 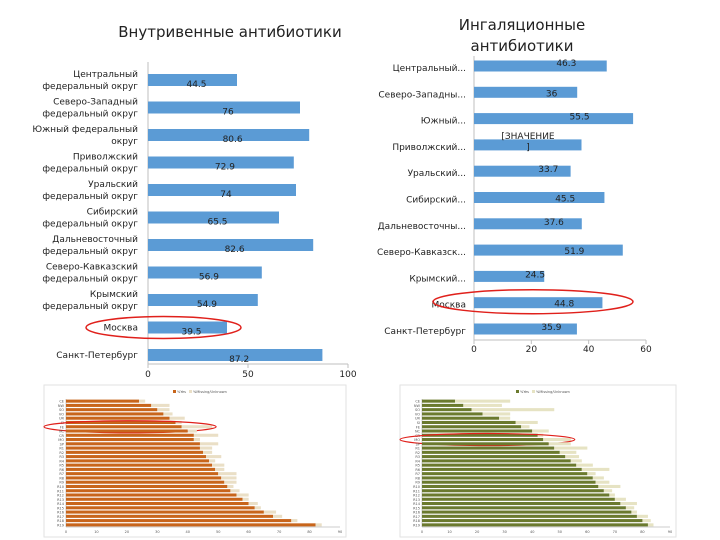 I want to click on chart3-category-label: R6, so click(x=61, y=470).